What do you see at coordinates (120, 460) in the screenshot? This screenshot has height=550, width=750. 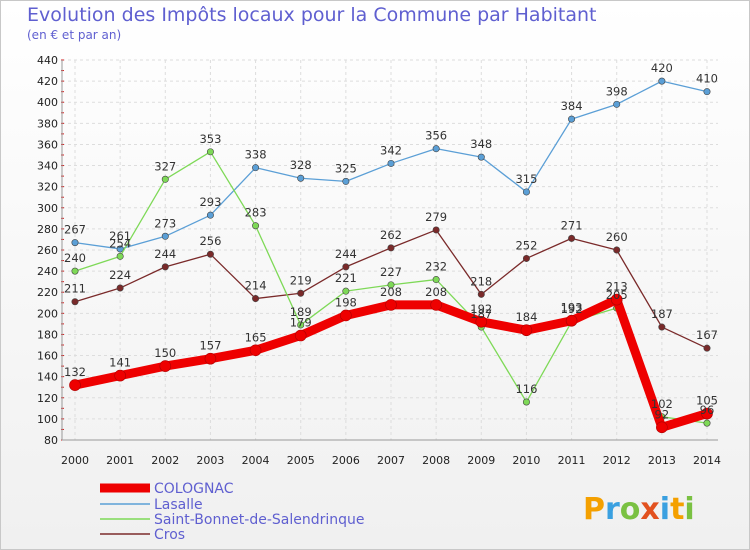 I see `x-tick-label: 2001` at bounding box center [120, 460].